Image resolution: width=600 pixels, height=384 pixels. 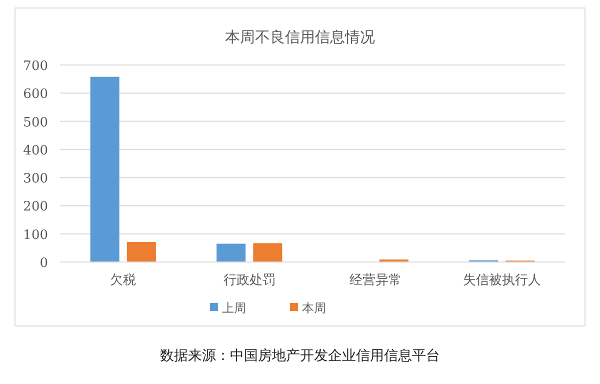 I want to click on x-tick-label: 行政处罚, so click(x=249, y=280).